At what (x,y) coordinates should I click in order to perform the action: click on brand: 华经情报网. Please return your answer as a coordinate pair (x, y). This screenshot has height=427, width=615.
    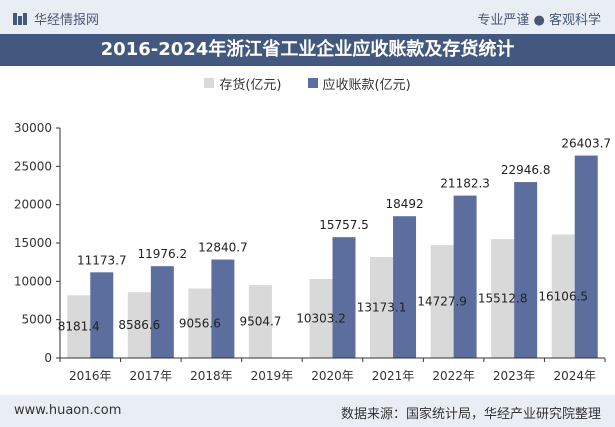
    Looking at the image, I should click on (55, 18).